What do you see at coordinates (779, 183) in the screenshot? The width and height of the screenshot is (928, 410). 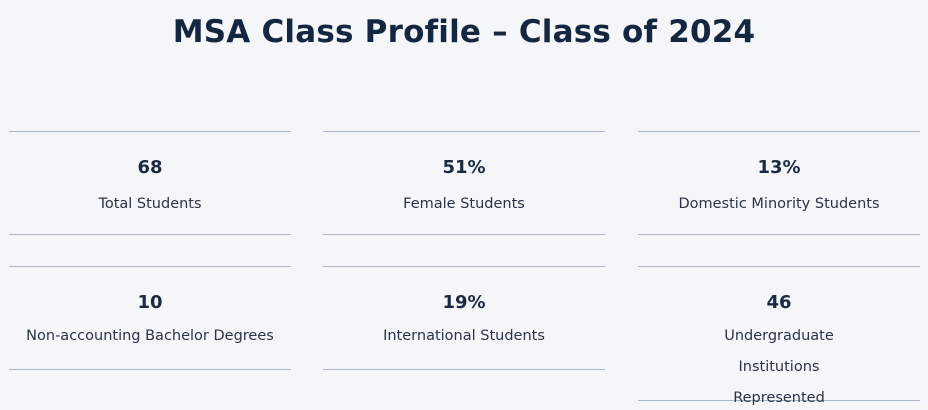 I see `stat-card-domestic-minority-students: 13% Domestic Minority Students` at bounding box center [779, 183].